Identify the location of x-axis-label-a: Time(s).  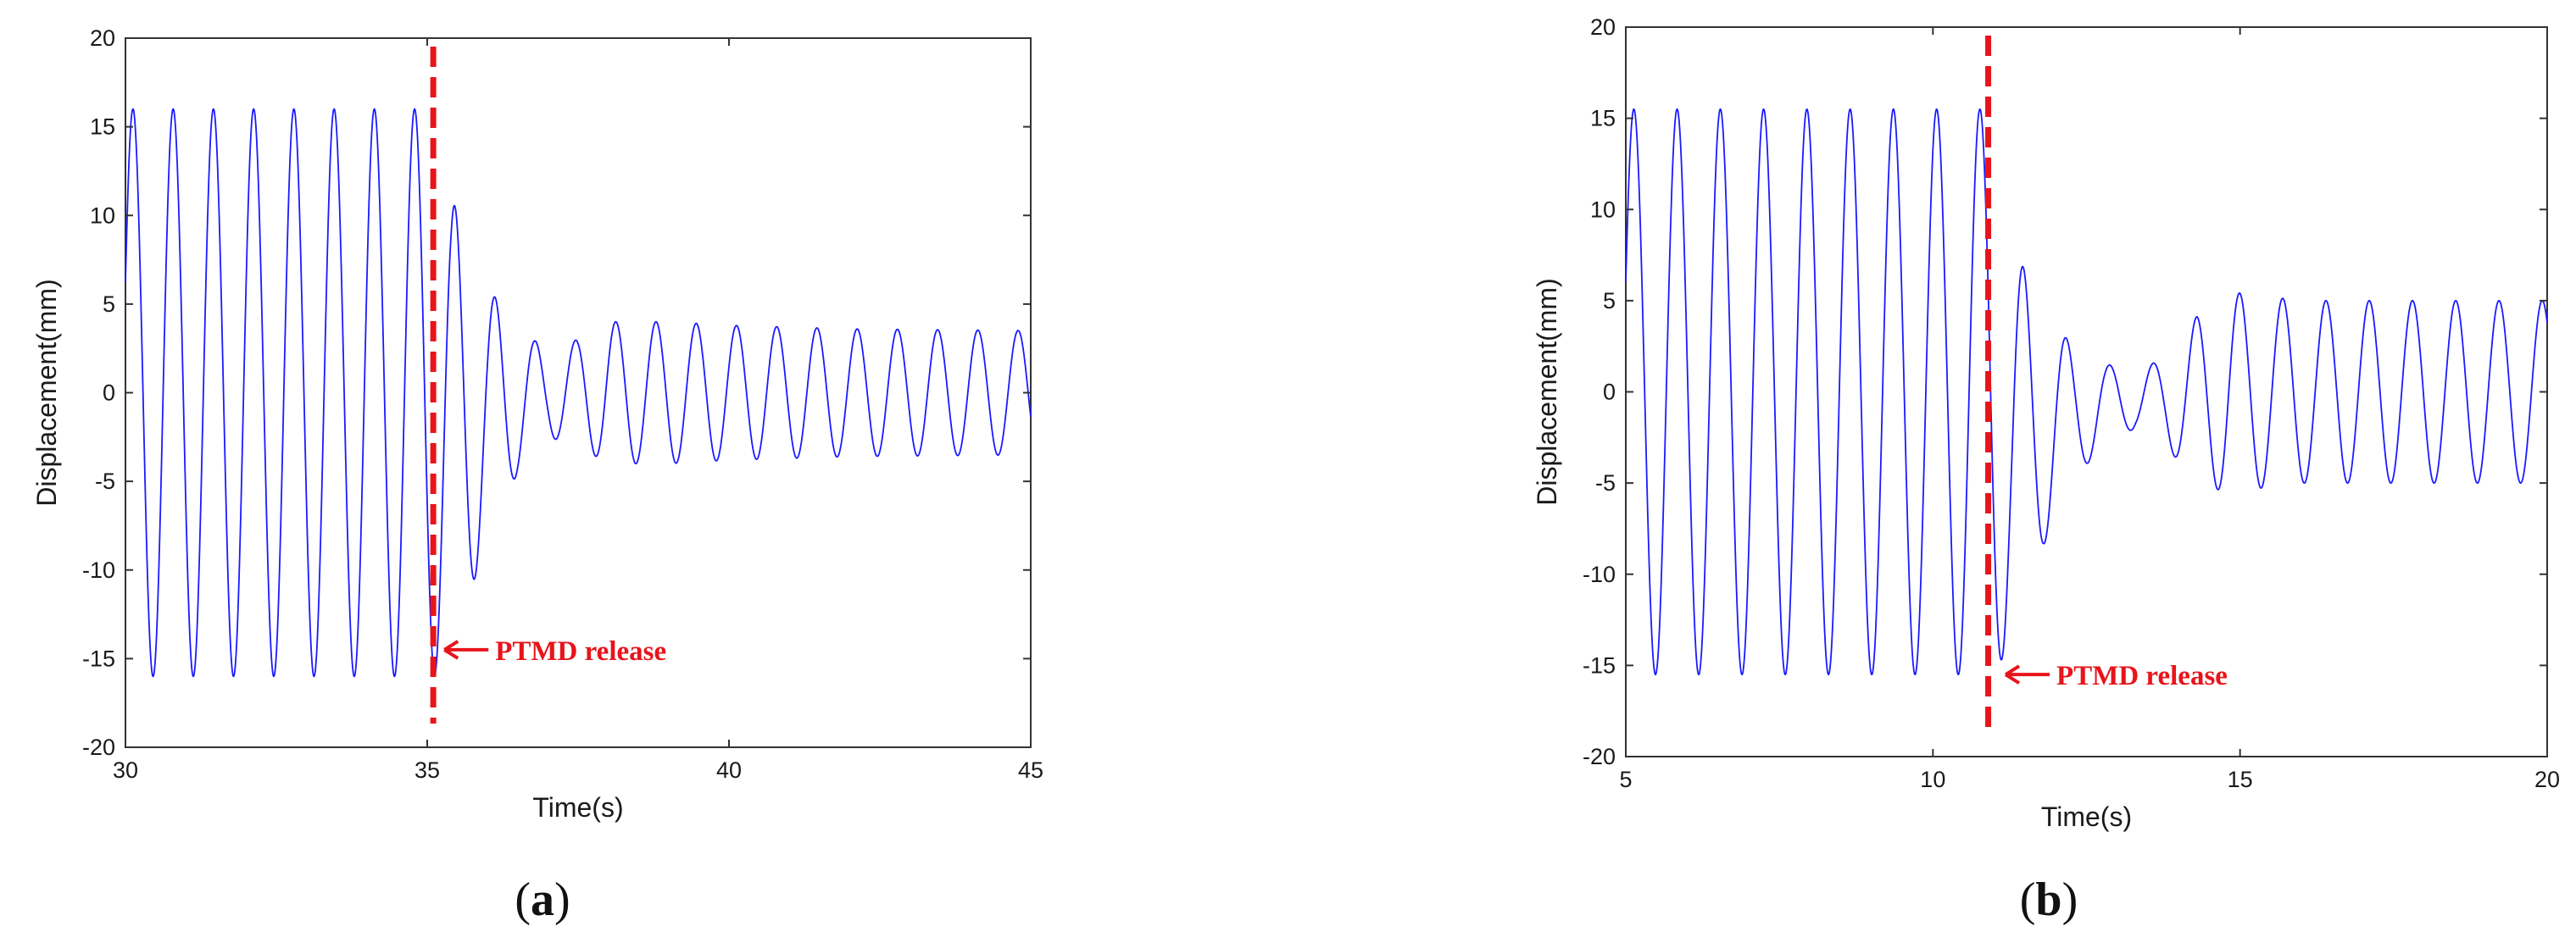
(577, 807).